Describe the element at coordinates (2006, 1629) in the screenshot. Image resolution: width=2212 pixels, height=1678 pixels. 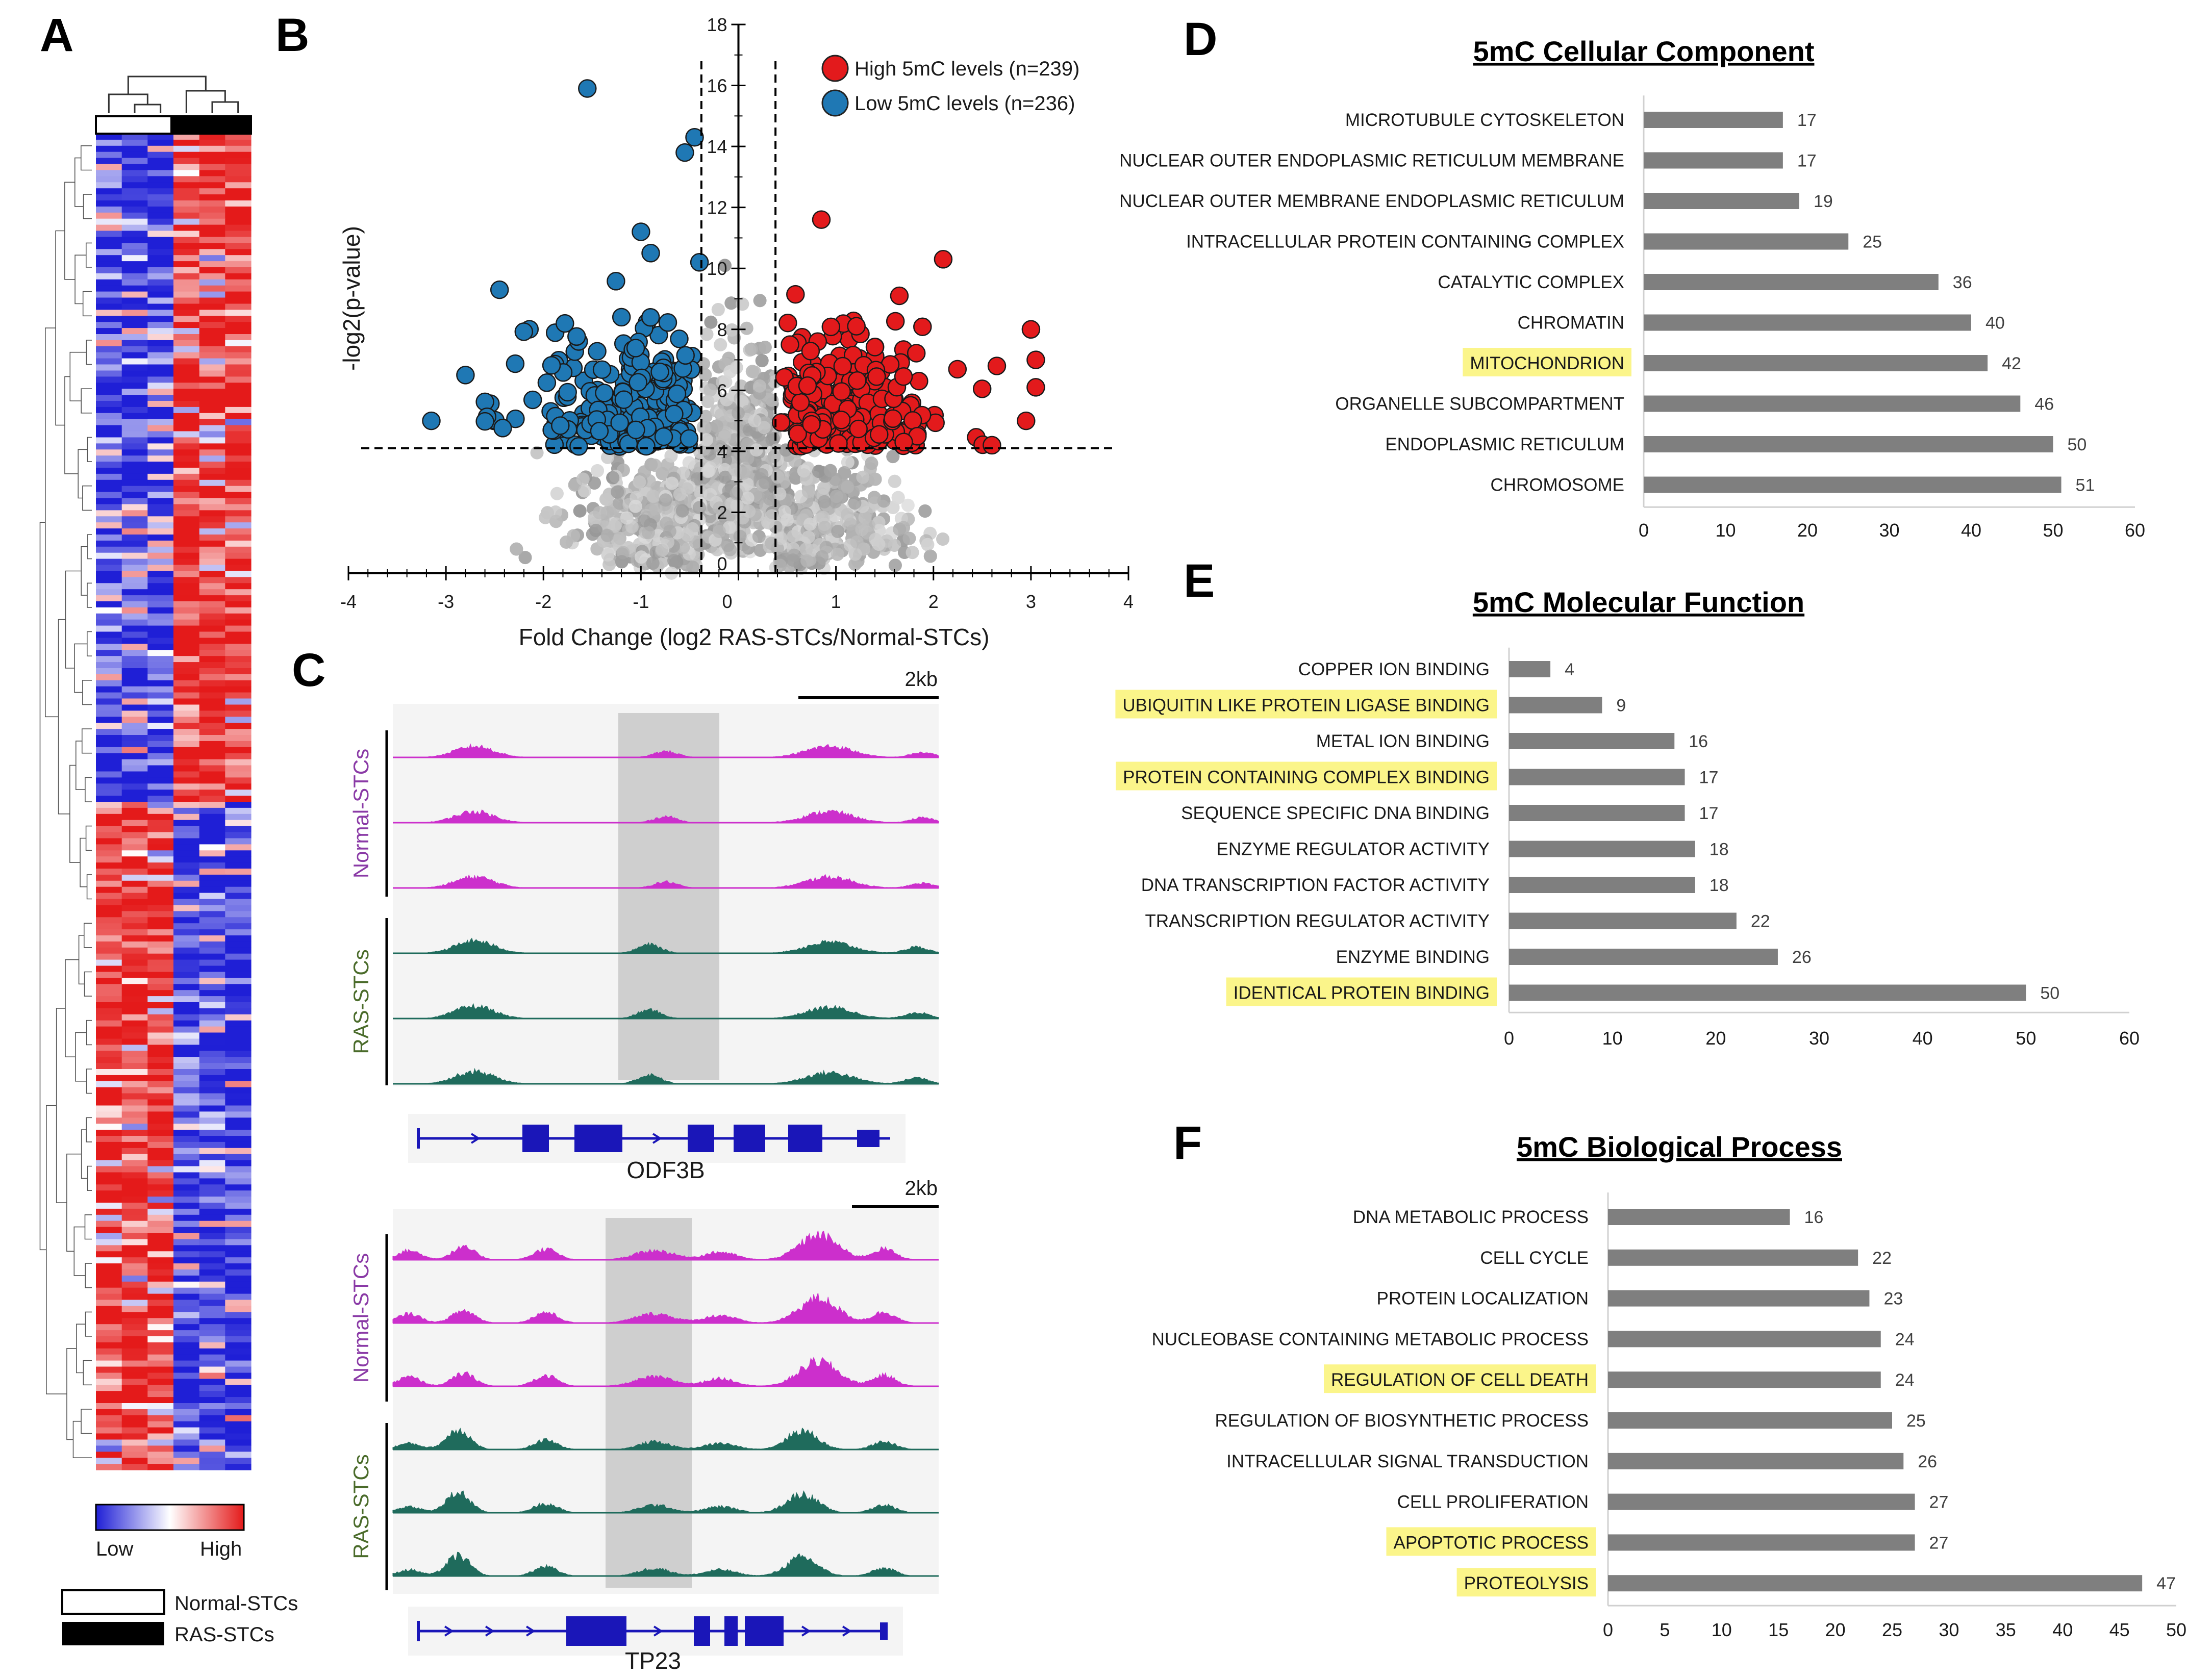
I see `bar-x-tick-label: 35` at that location.